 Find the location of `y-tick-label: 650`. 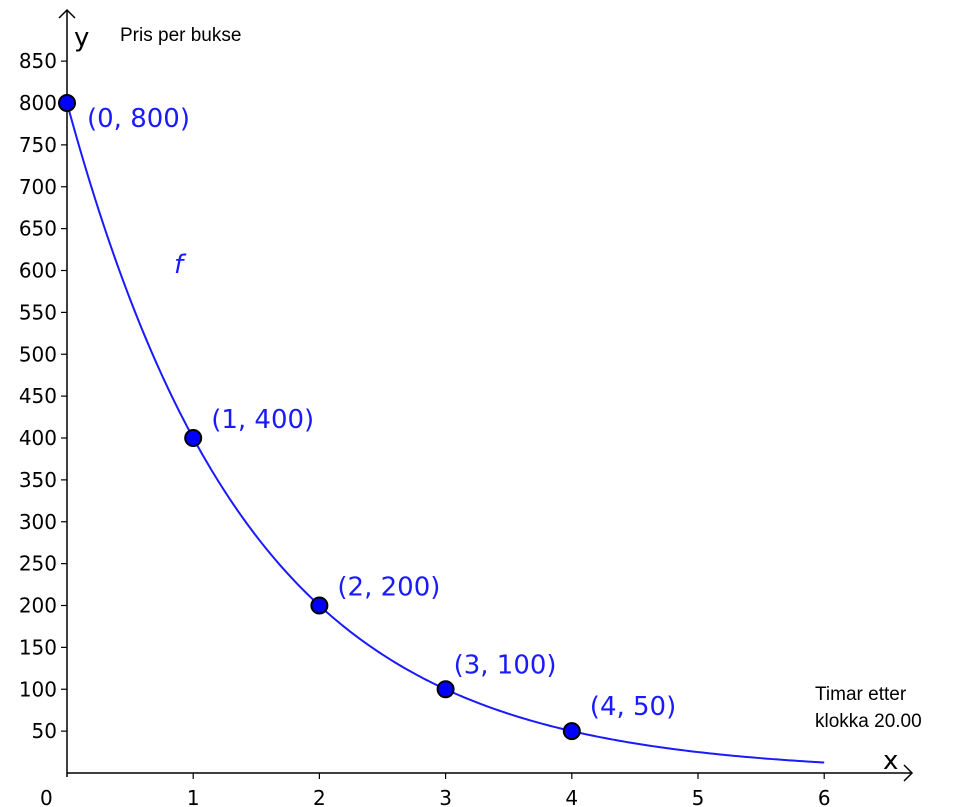

y-tick-label: 650 is located at coordinates (38, 229).